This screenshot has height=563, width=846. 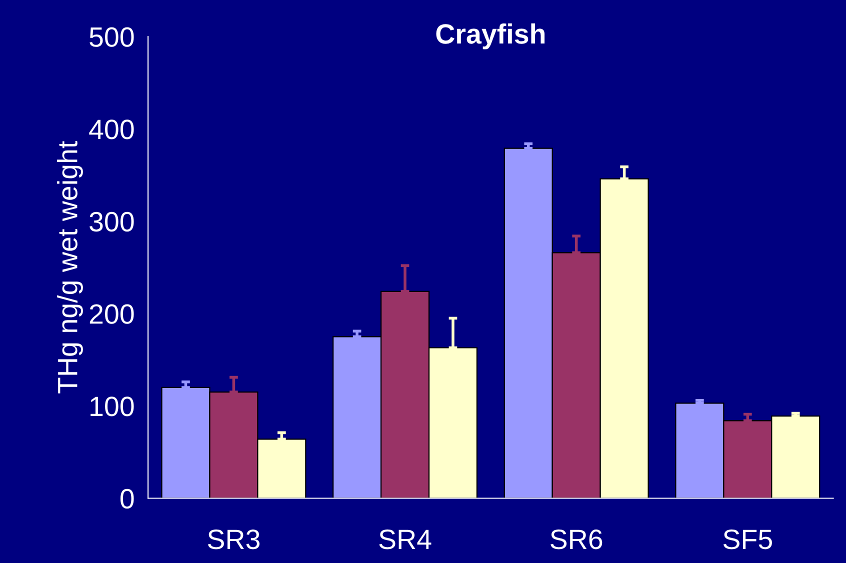 What do you see at coordinates (70, 267) in the screenshot?
I see `y-axis-title: THg ng/g wet weight` at bounding box center [70, 267].